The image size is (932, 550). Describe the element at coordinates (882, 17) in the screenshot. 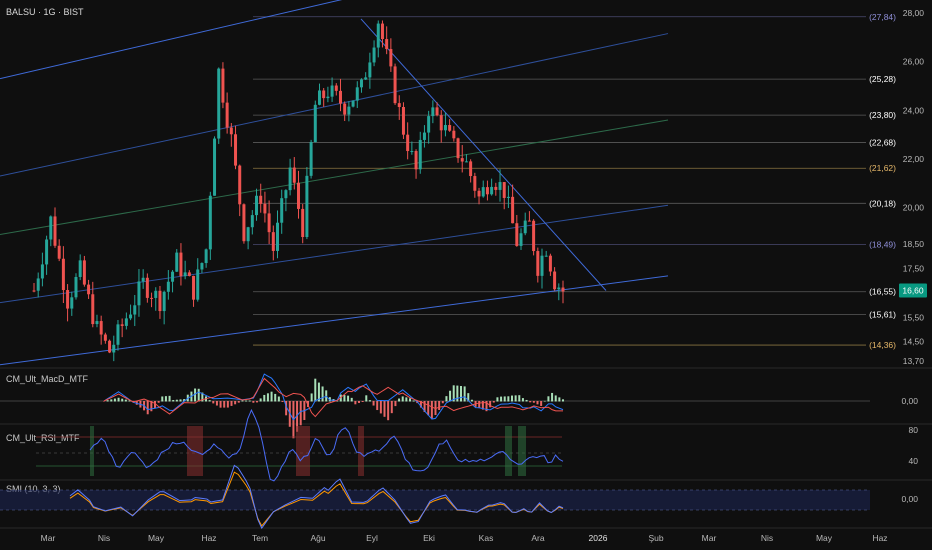

I see `fib-level-label: (27,84)` at that location.